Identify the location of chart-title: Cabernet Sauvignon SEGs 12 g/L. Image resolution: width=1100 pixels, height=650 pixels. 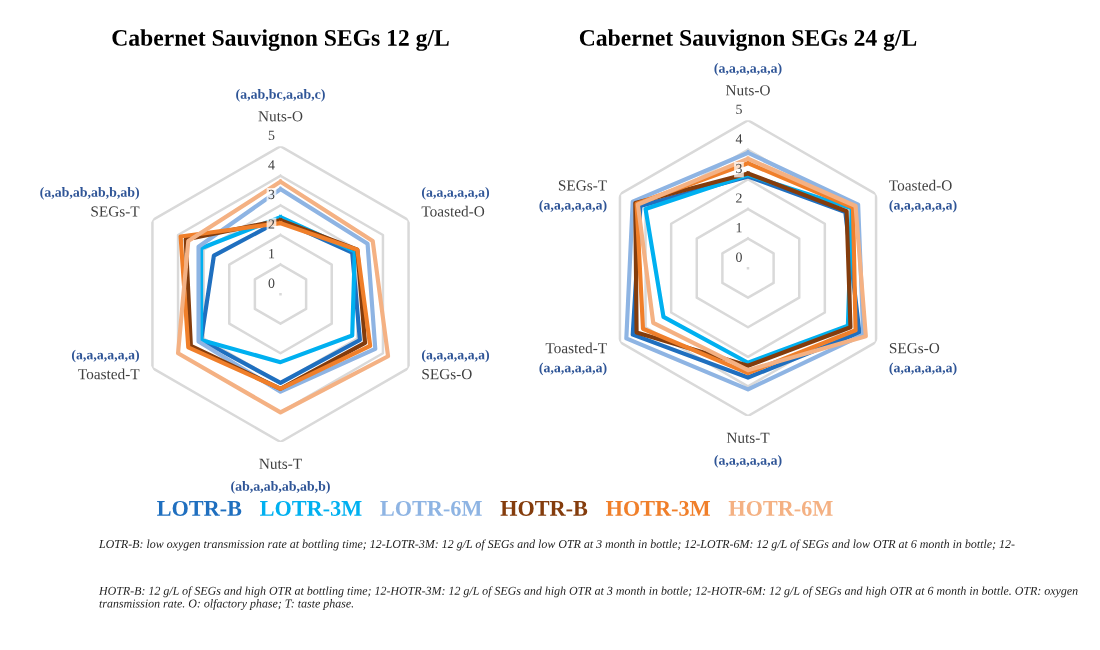
(280, 40).